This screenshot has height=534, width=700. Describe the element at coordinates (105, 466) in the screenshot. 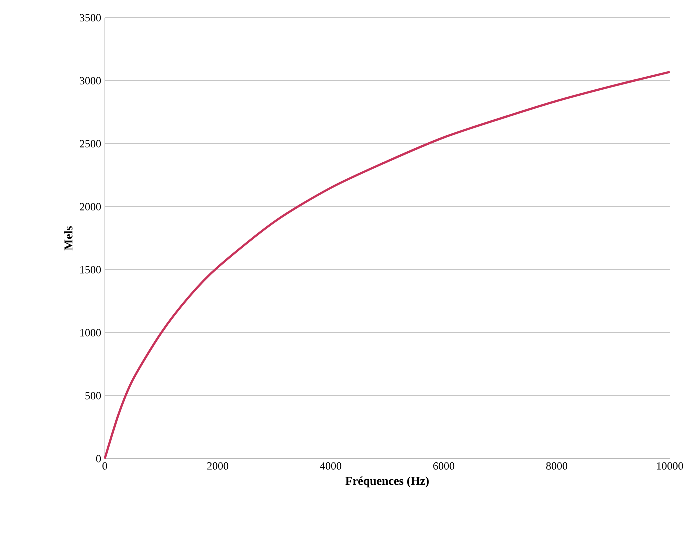

I see `x-tick-label: 0` at that location.